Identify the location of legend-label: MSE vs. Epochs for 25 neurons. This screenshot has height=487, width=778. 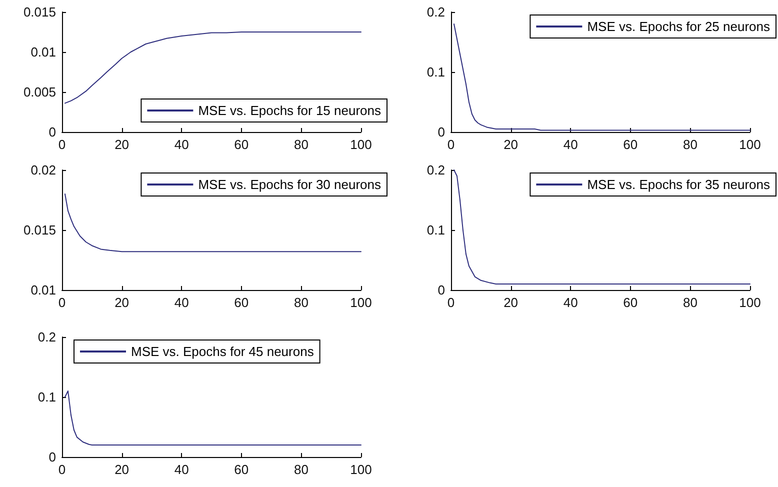
(678, 26).